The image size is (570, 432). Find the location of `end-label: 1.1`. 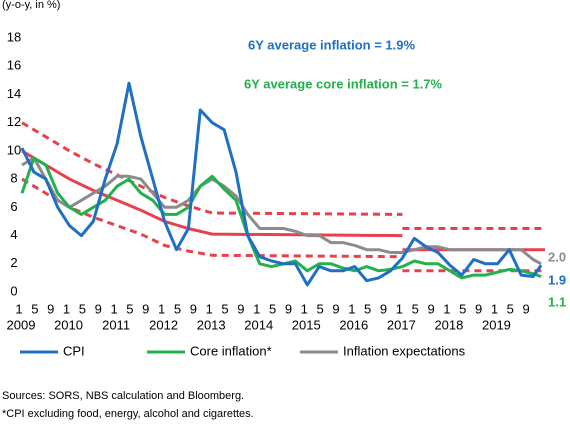

end-label: 1.1 is located at coordinates (557, 301).